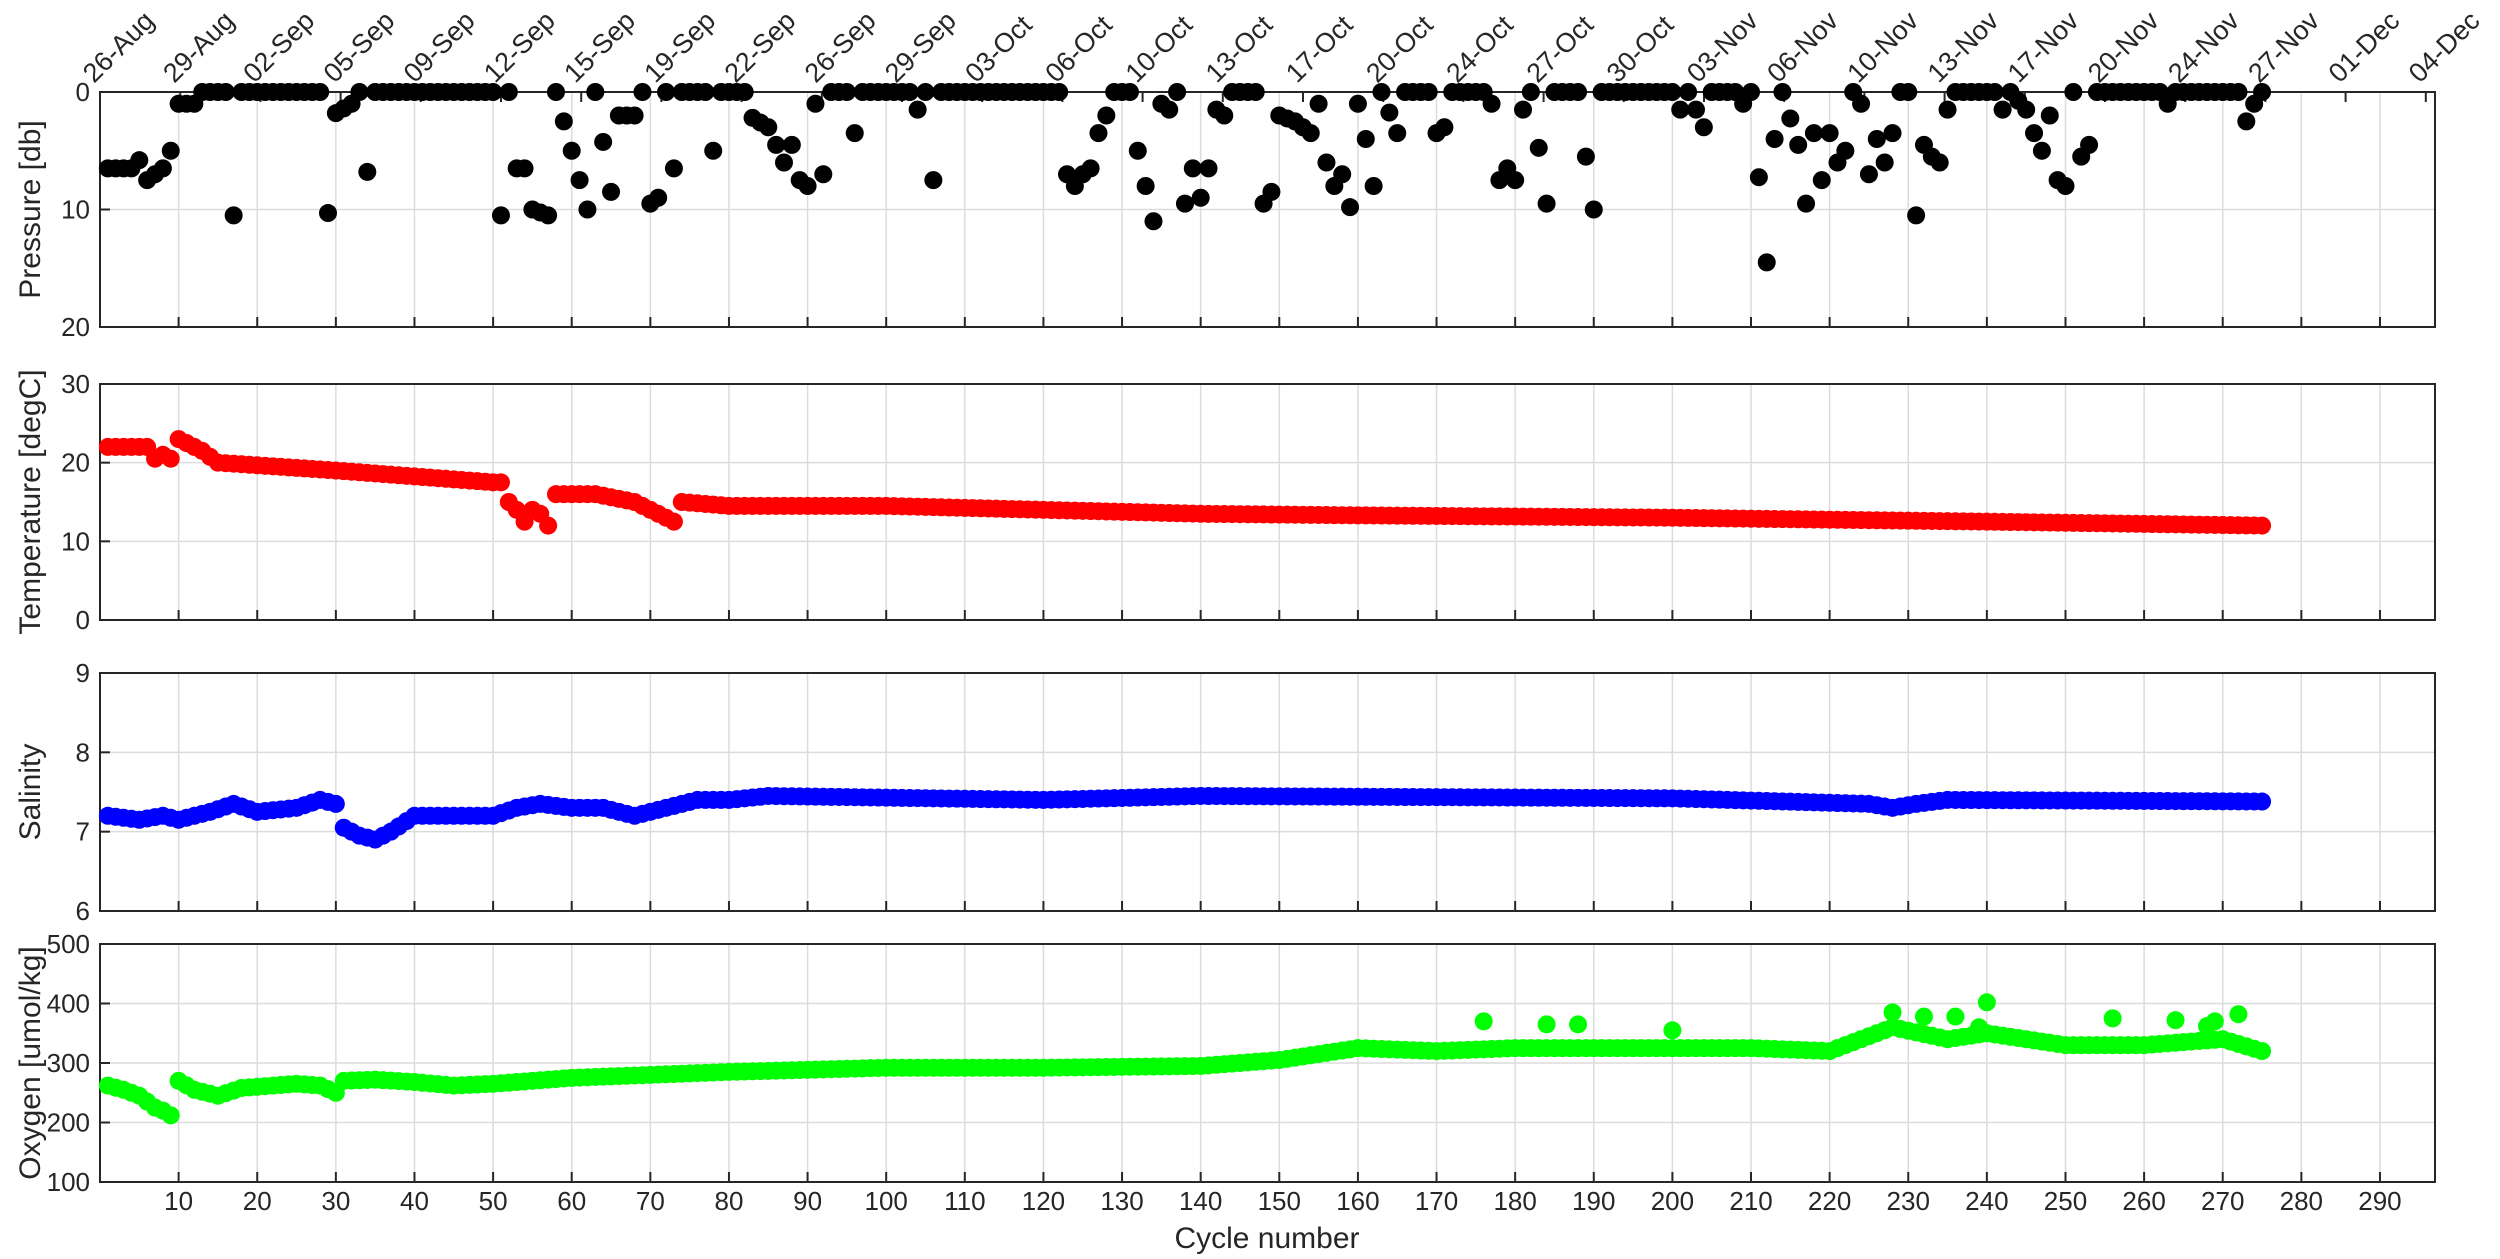 This screenshot has width=2500, height=1259. What do you see at coordinates (30, 209) in the screenshot?
I see `y-axis-title: Pressure [db]` at bounding box center [30, 209].